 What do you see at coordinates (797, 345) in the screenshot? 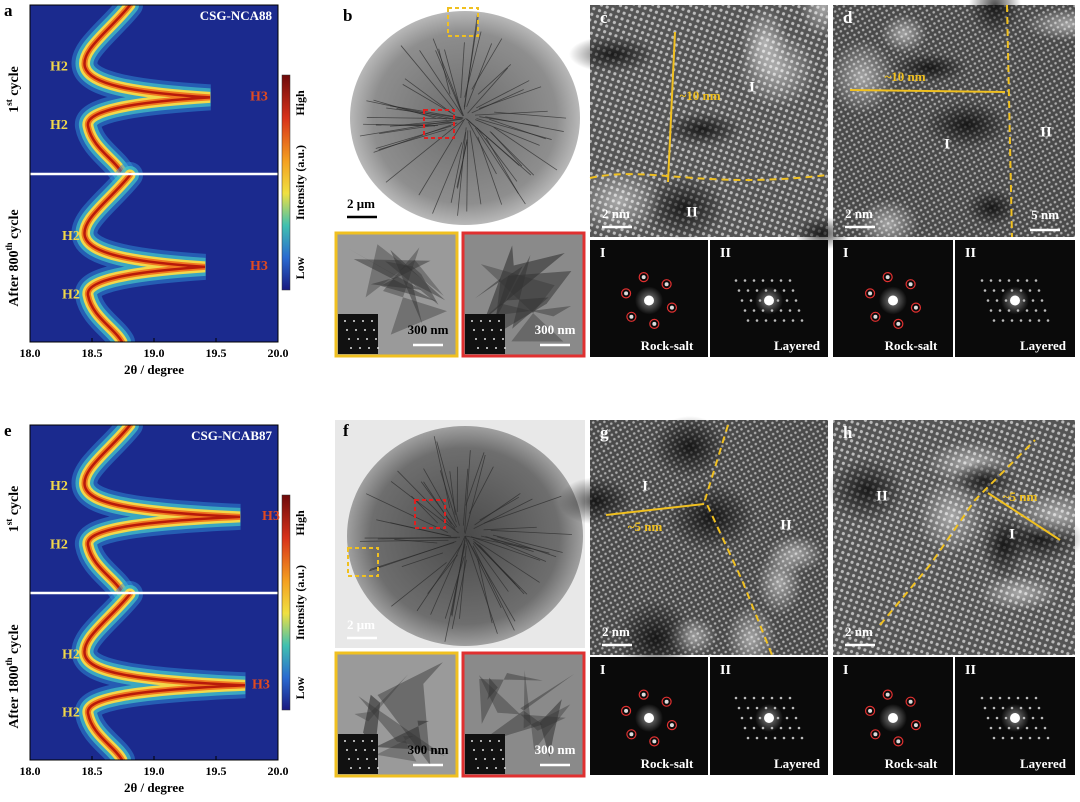
I see `fft-name: Layered` at bounding box center [797, 345].